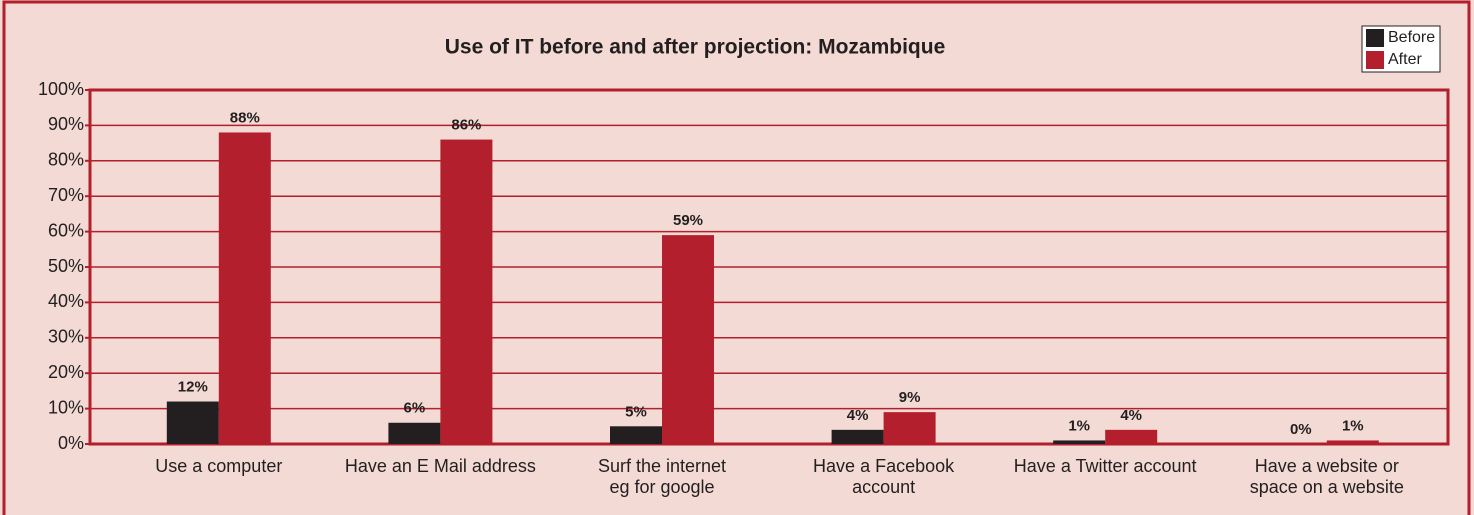 This screenshot has height=515, width=1474. What do you see at coordinates (415, 408) in the screenshot?
I see `value-label: 6%` at bounding box center [415, 408].